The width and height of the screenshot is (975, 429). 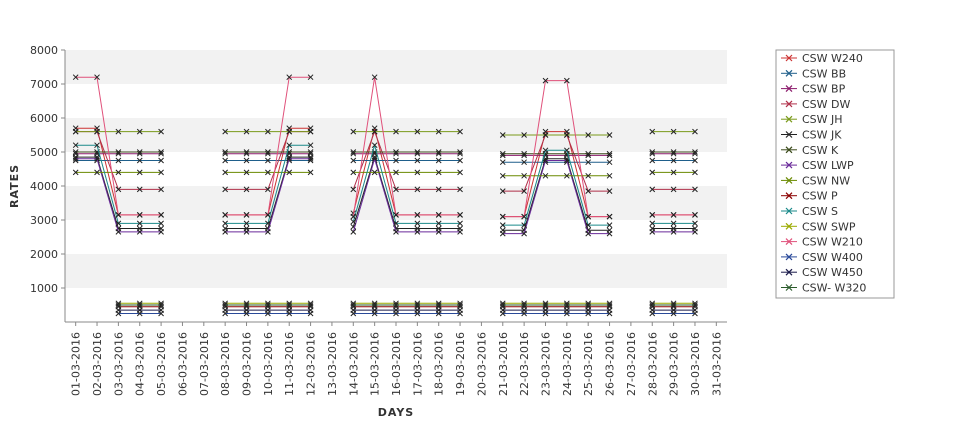 What do you see at coordinates (332, 364) in the screenshot?
I see `x-tick-label: 13-03-2016` at bounding box center [332, 364].